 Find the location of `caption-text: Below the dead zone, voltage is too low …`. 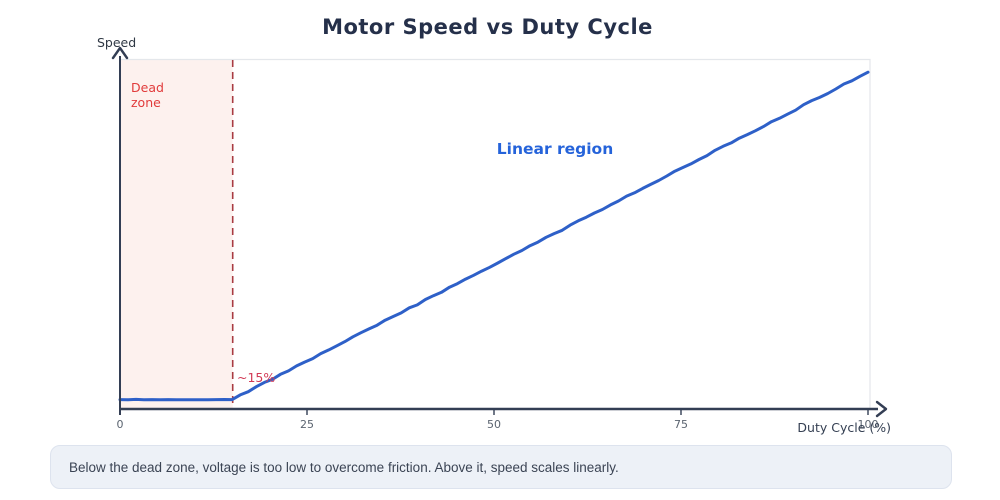

caption-text: Below the dead zone, voltage is too low … is located at coordinates (344, 467).